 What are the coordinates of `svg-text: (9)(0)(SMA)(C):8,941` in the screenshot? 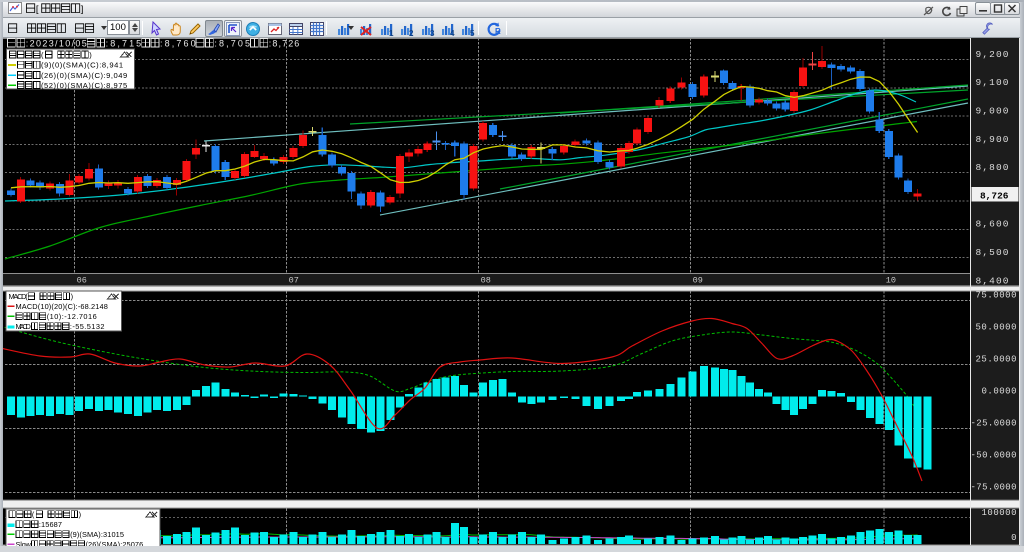 It's located at (82, 65).